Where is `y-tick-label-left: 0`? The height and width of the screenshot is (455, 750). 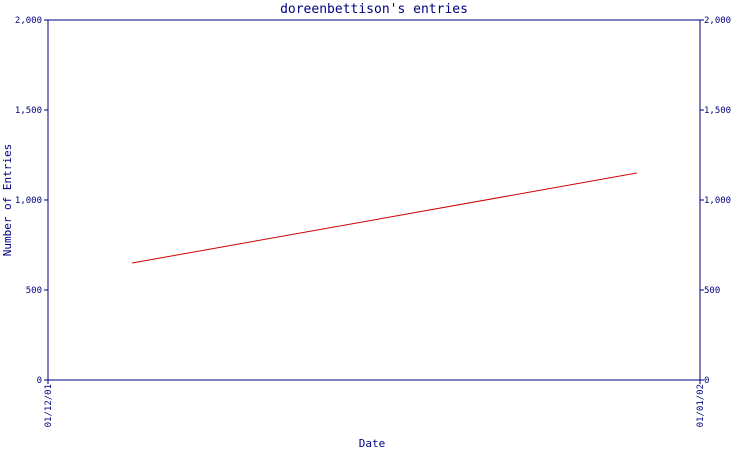
y-tick-label-left: 0 is located at coordinates (39, 381).